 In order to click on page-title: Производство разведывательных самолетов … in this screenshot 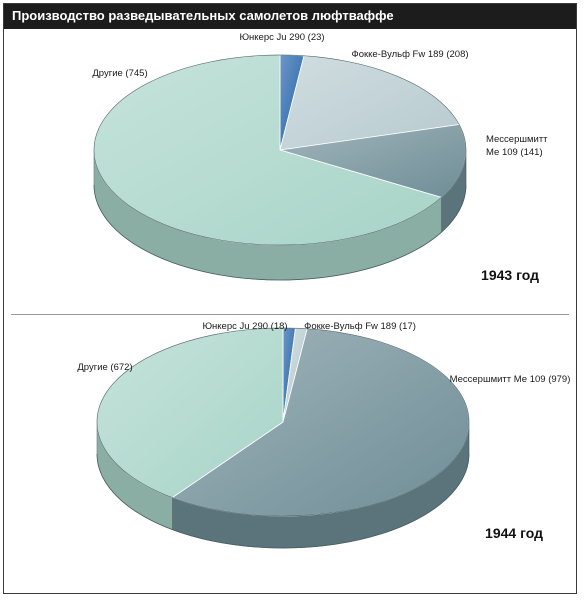, I will do `click(203, 15)`.